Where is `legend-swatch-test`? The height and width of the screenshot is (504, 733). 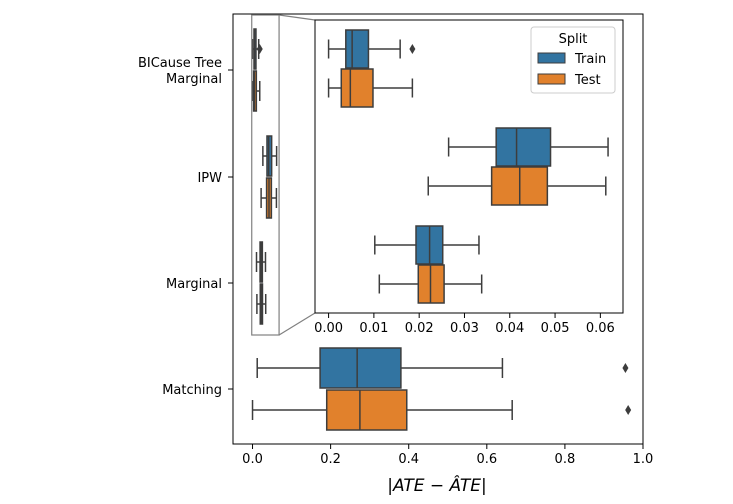
legend-swatch-test is located at coordinates (551, 79).